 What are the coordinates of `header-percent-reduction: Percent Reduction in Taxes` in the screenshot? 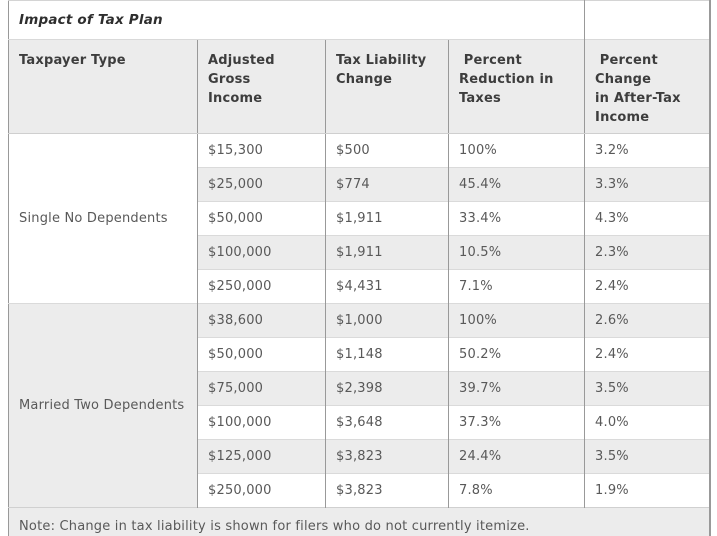 It's located at (516, 86).